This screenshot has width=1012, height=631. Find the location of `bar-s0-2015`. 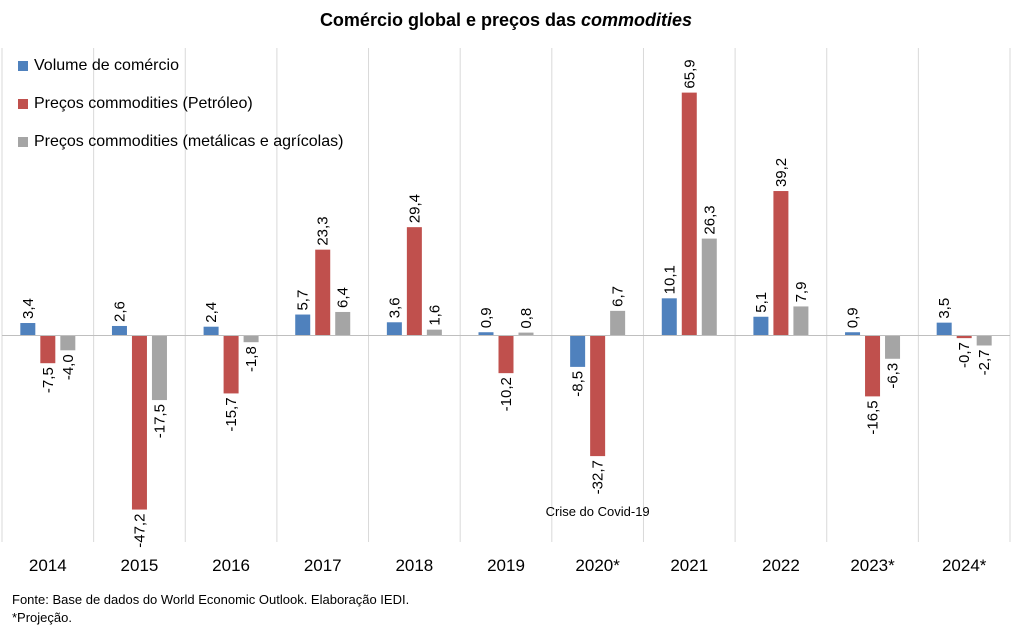

bar-s0-2015 is located at coordinates (119, 330).